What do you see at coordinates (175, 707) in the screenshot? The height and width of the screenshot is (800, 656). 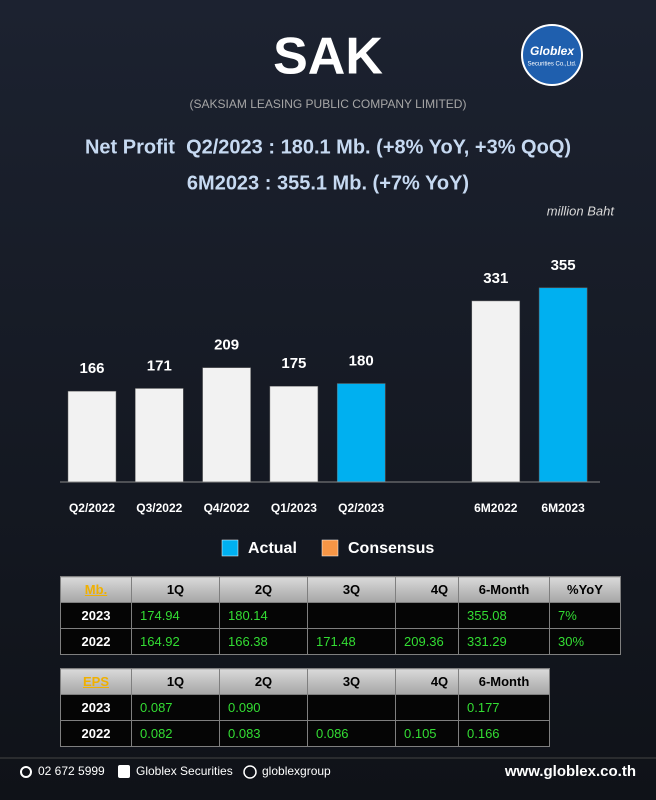 I see `table-cell: 0.087` at bounding box center [175, 707].